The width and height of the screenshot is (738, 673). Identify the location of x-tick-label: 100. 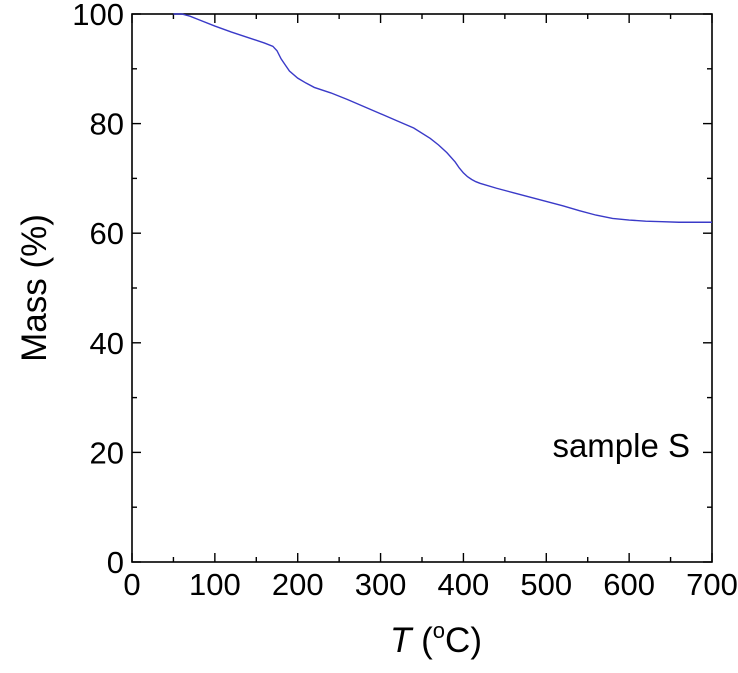
(215, 584).